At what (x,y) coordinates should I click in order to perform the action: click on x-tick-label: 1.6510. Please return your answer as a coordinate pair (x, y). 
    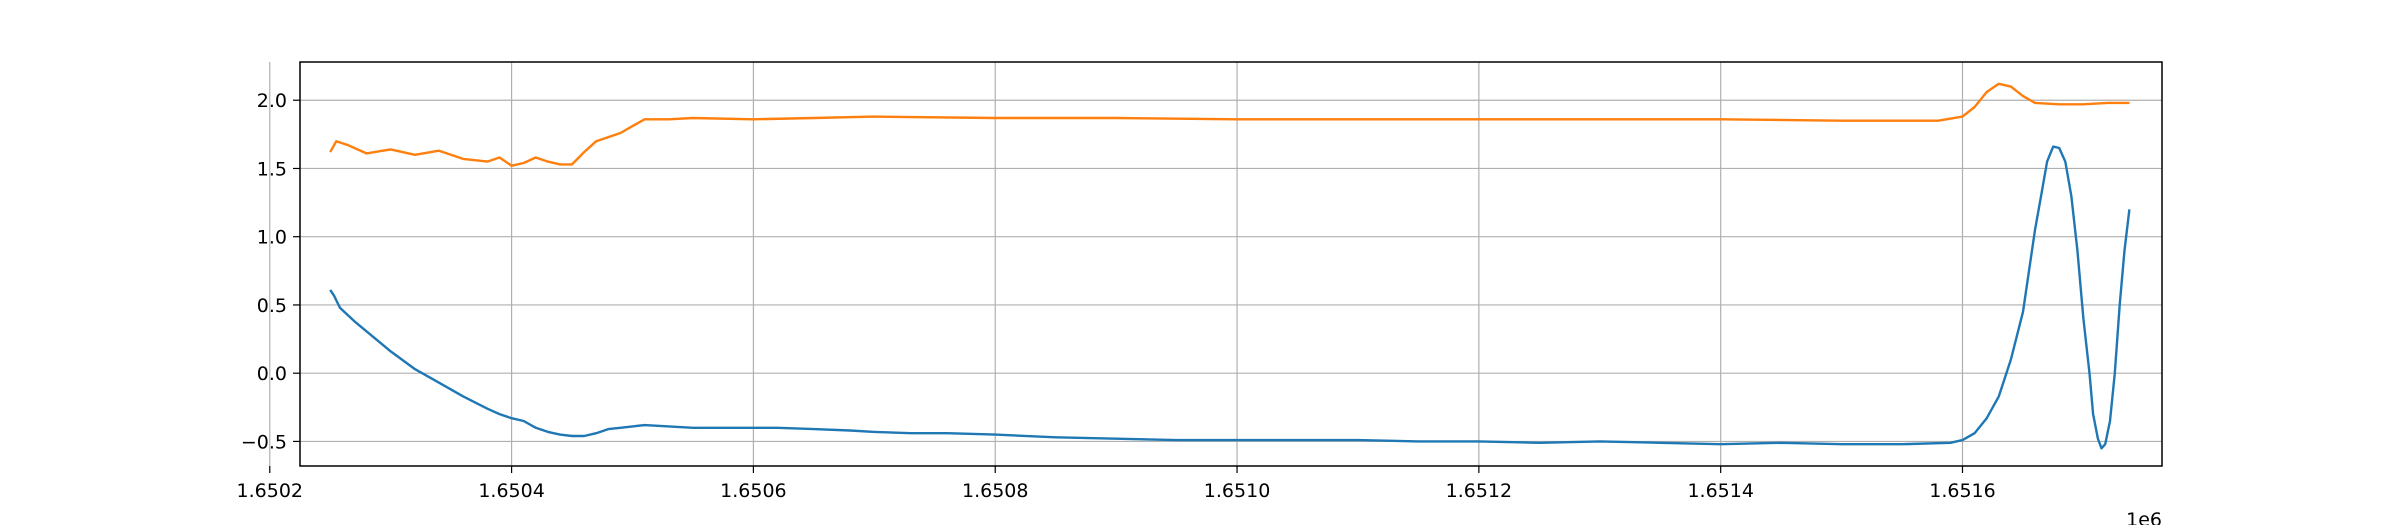
    Looking at the image, I should click on (1237, 491).